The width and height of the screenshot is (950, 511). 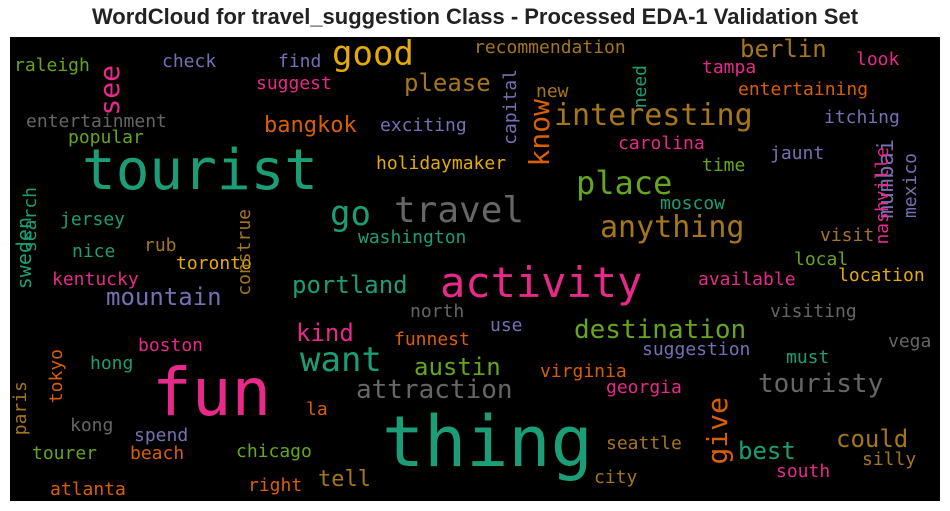 What do you see at coordinates (693, 203) in the screenshot?
I see `word-moscow: moscow` at bounding box center [693, 203].